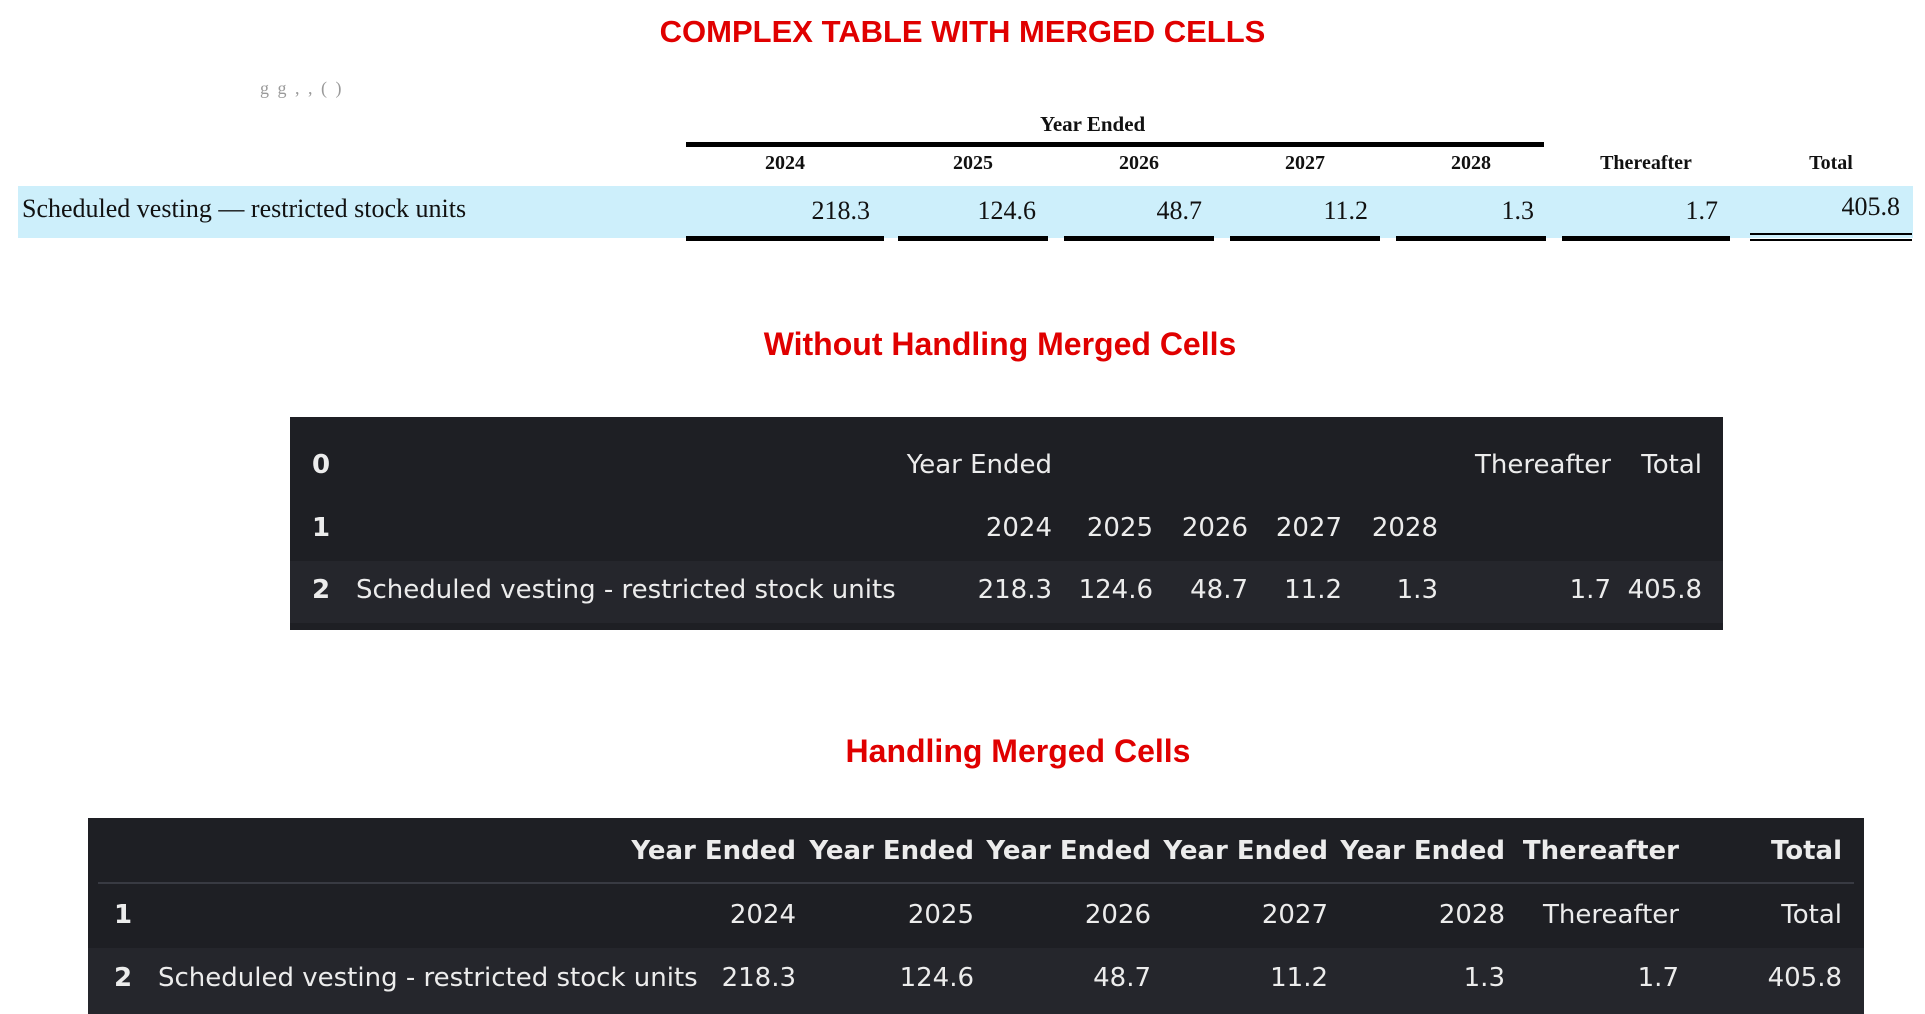  What do you see at coordinates (1702, 210) in the screenshot?
I see `value-thereafter: 1.7` at bounding box center [1702, 210].